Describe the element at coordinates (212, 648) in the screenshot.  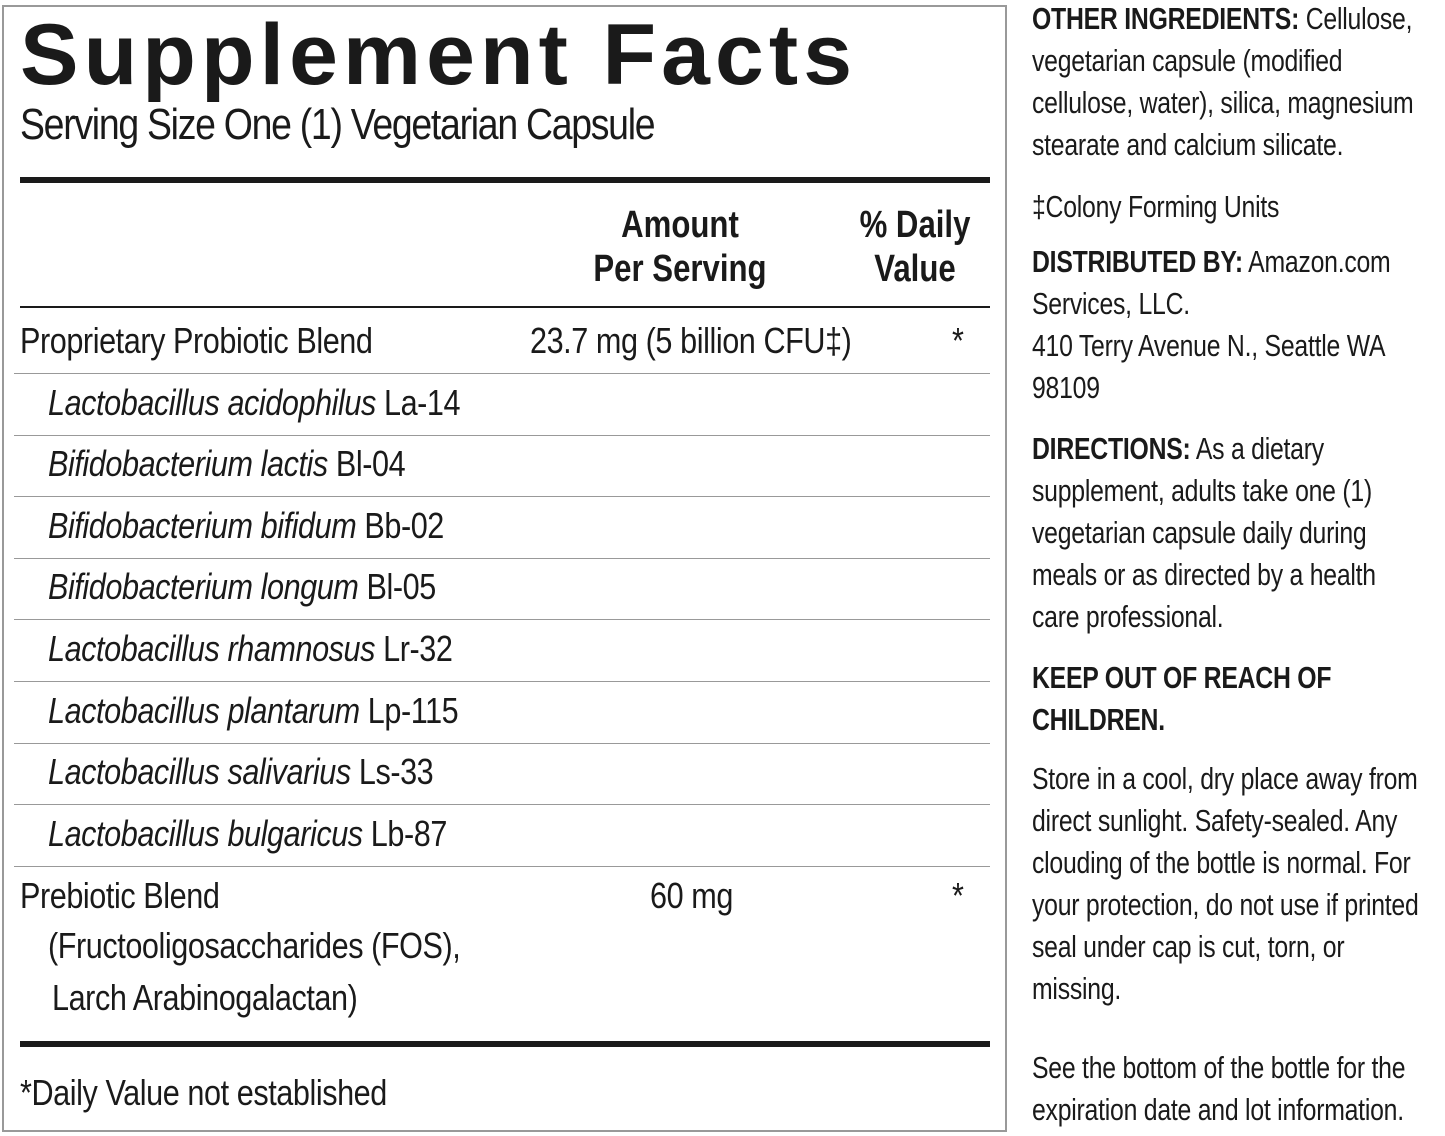
I see `species-name: Lactobacillus rhamnosus` at that location.